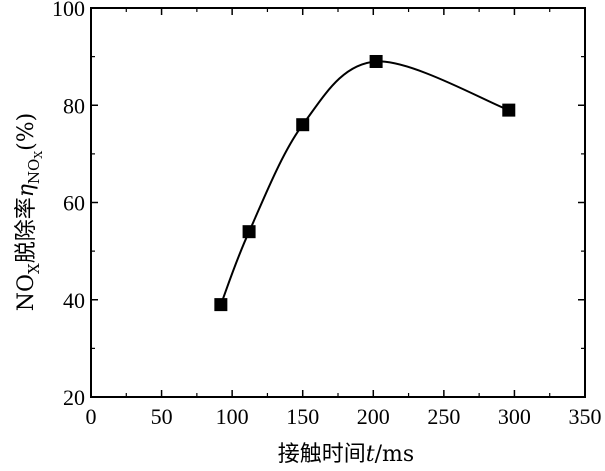  I want to click on y-axis-title-main: 脱除率, so click(26, 230).